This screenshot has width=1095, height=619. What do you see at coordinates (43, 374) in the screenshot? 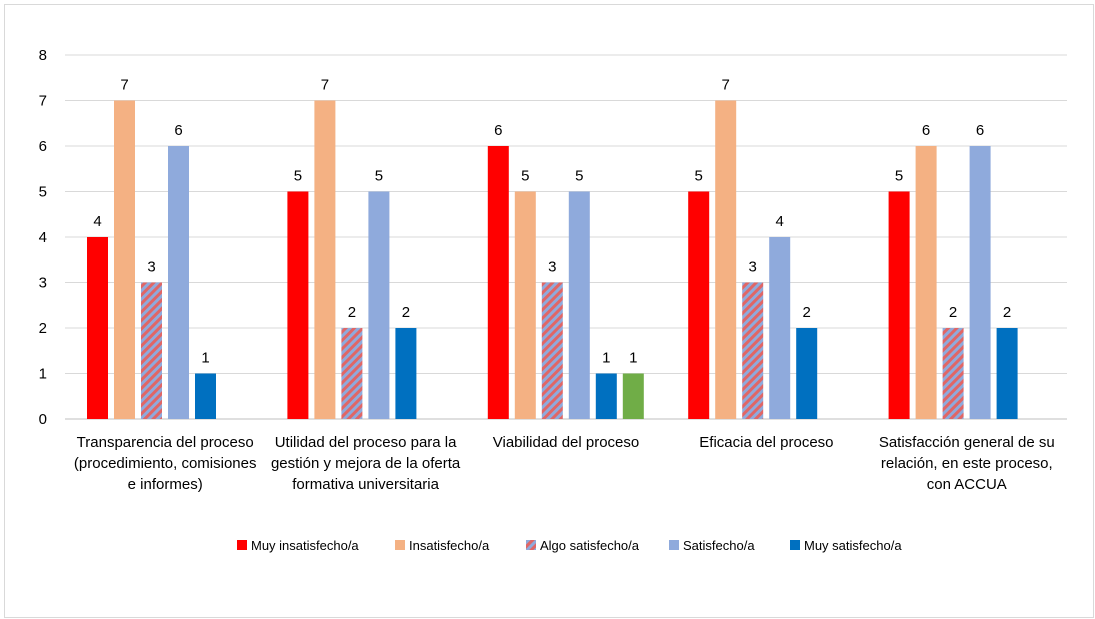
I see `y-tick-label: 1` at bounding box center [43, 374].